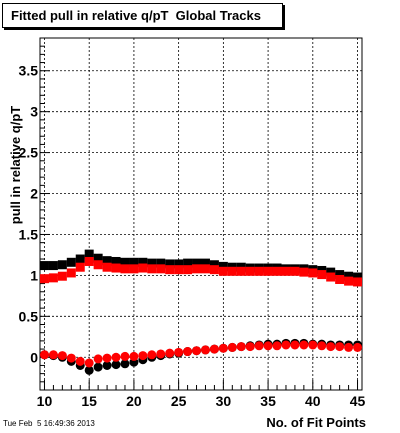  I want to click on x-tick-label: 45, so click(358, 401).